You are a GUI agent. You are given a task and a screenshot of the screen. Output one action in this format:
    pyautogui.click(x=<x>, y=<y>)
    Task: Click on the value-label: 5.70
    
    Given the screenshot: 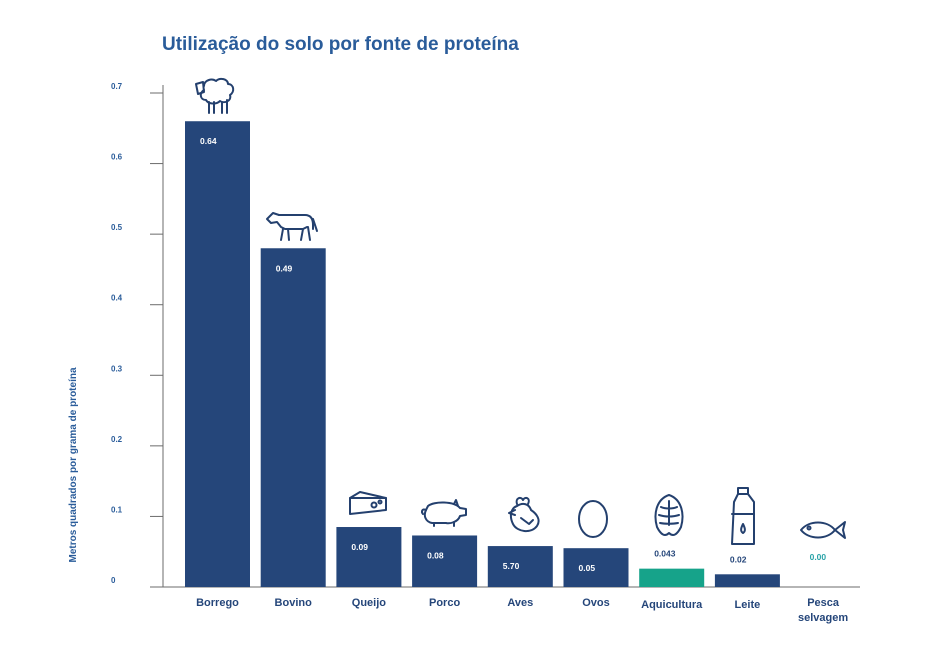 What is the action you would take?
    pyautogui.click(x=511, y=566)
    